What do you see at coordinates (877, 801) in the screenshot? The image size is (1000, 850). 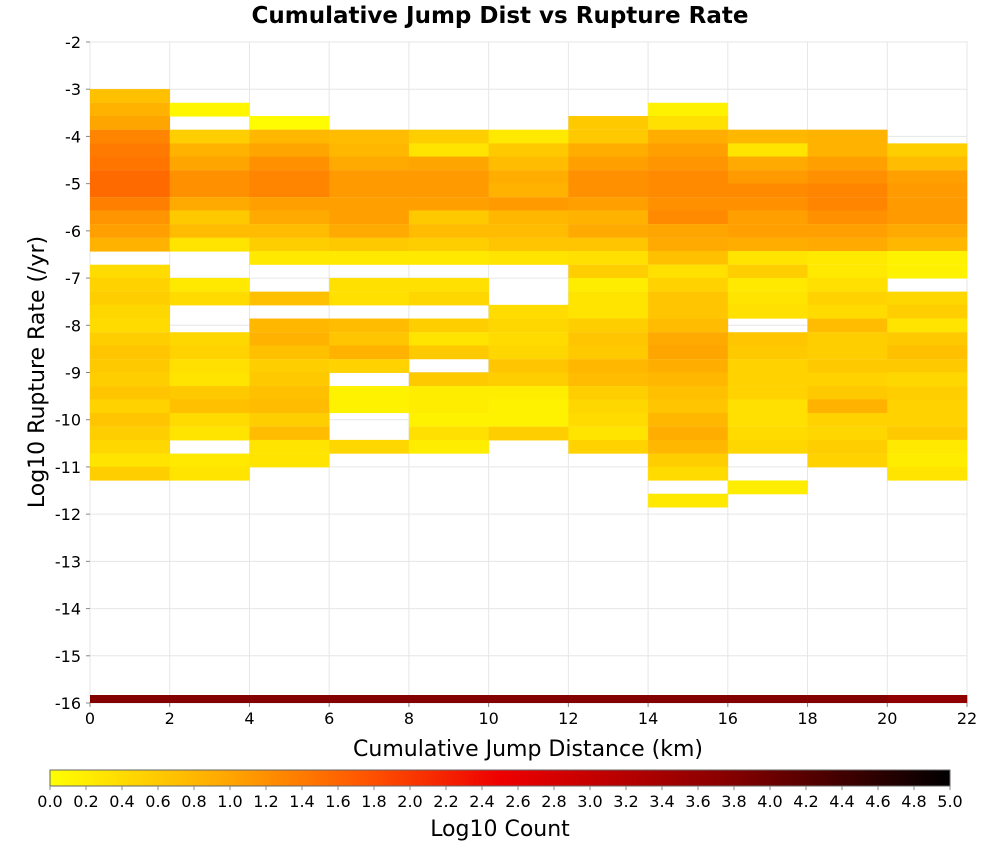 I see `colorbar-tick-label: 4.6` at bounding box center [877, 801].